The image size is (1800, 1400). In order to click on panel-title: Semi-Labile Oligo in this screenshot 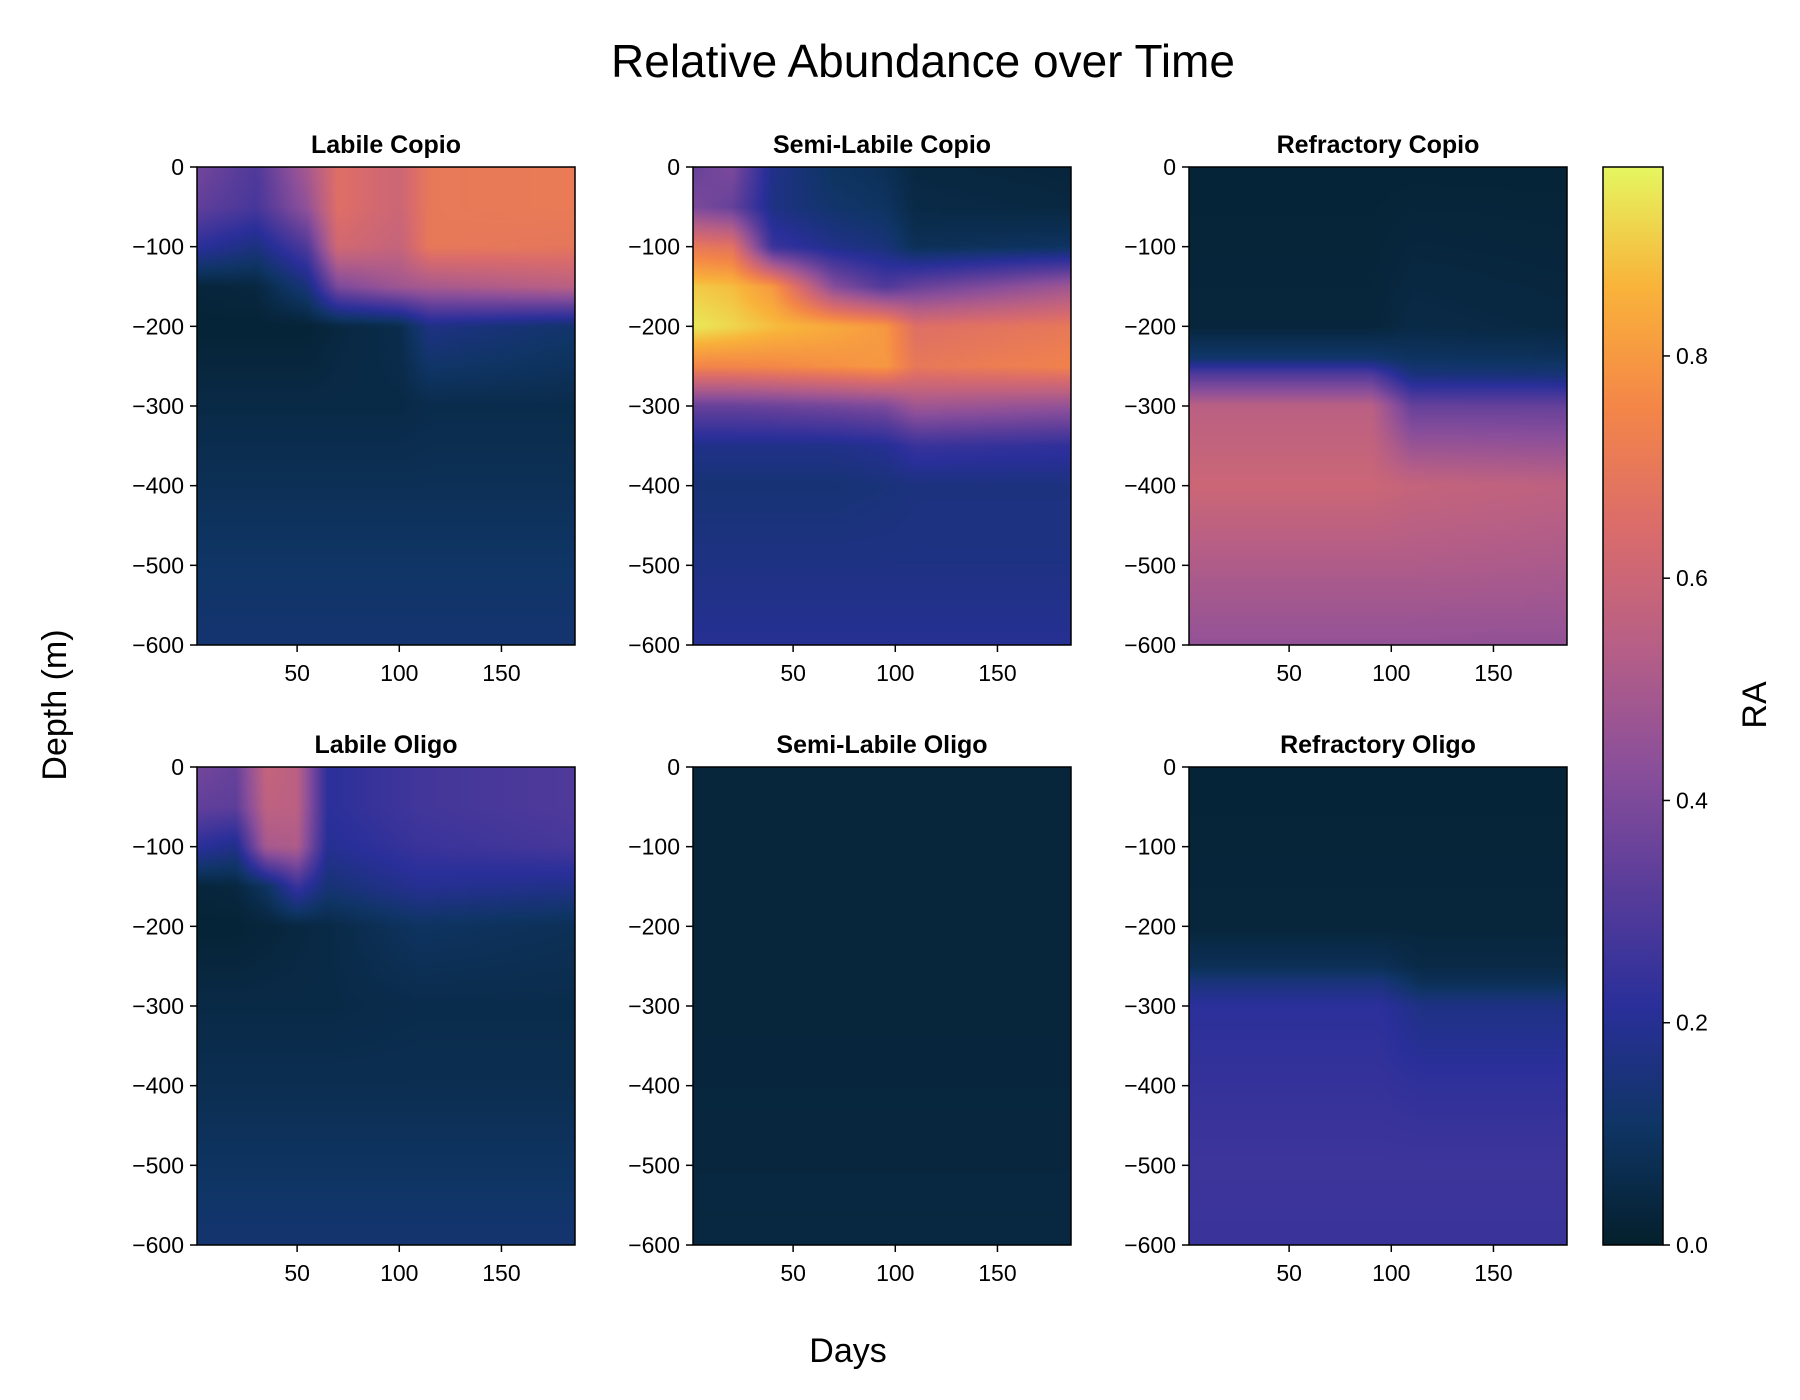, I will do `click(881, 745)`.